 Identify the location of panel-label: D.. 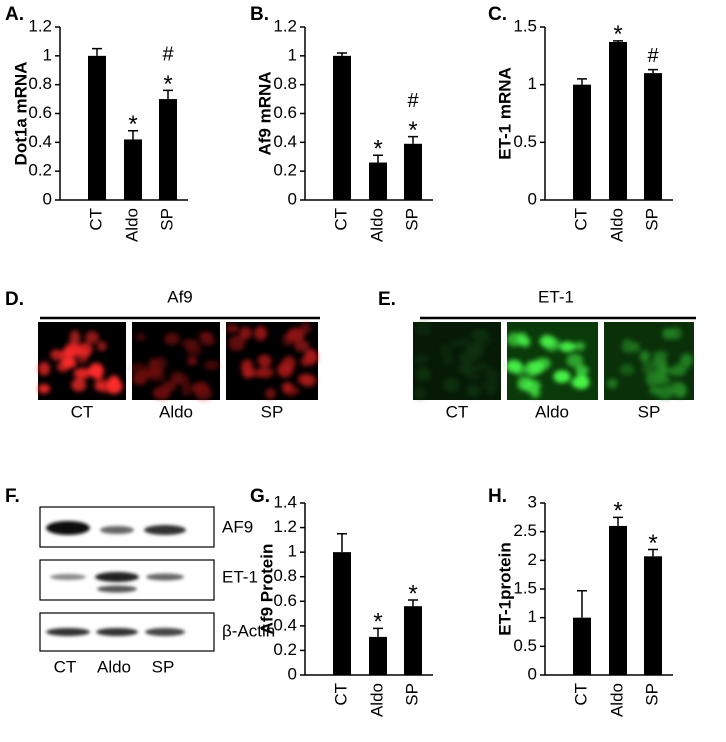
(14, 299).